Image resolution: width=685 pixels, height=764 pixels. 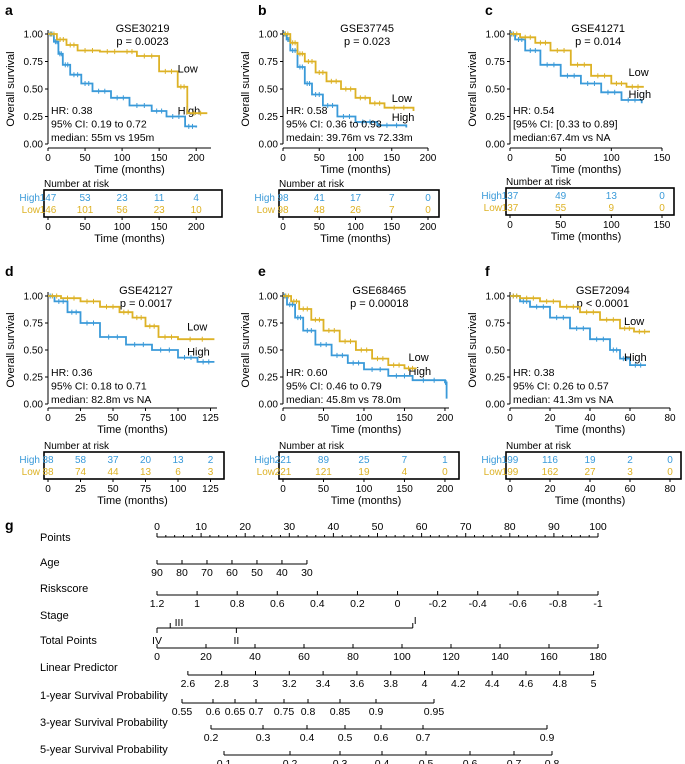 I want to click on stat-line: 95% CI: 0.36 to 0.93, so click(x=334, y=125).